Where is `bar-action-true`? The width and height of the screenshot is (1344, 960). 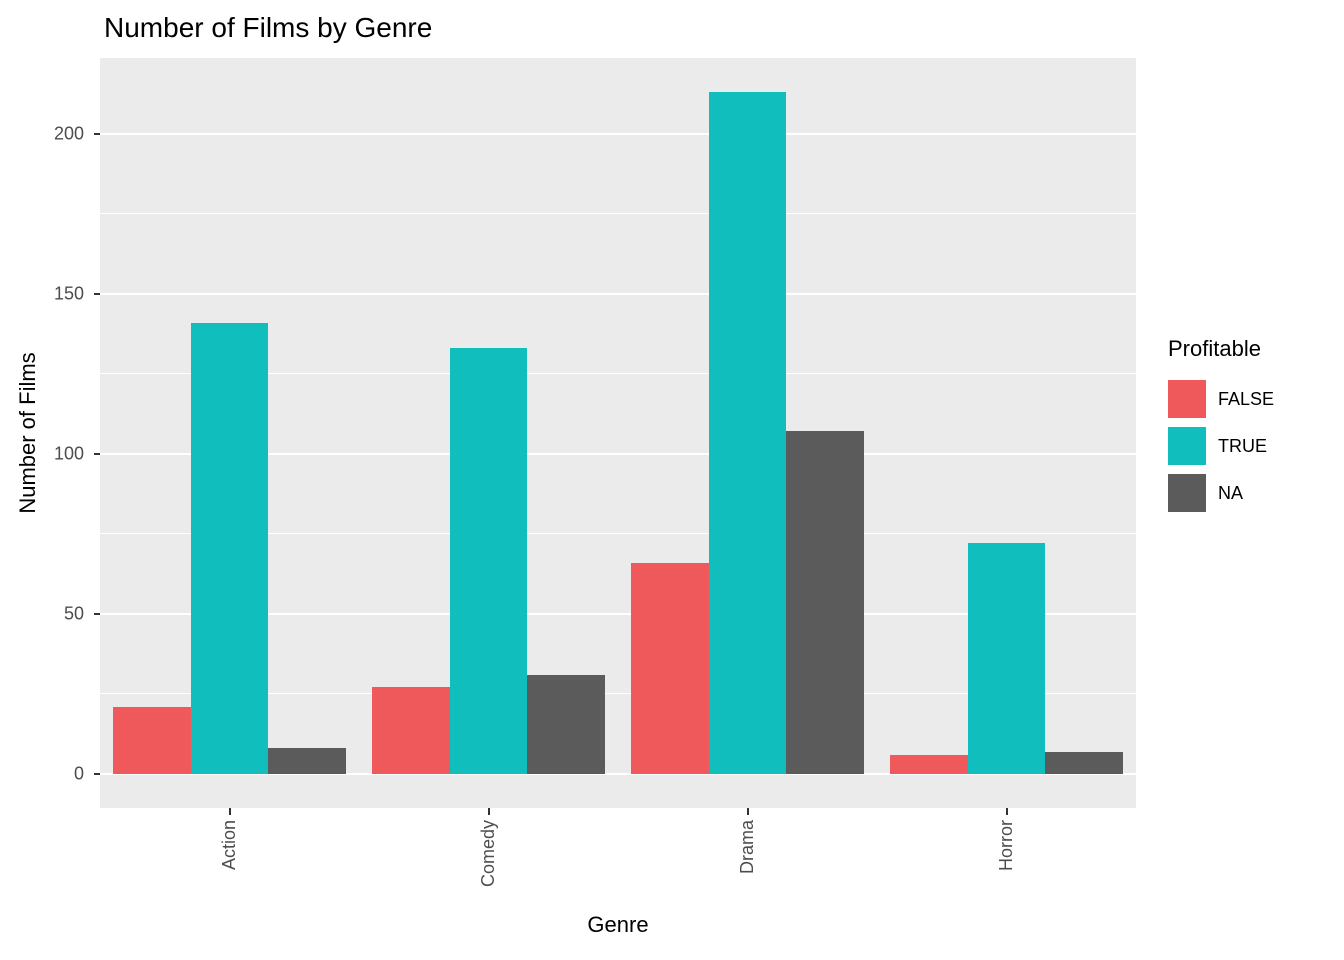
bar-action-true is located at coordinates (229, 548).